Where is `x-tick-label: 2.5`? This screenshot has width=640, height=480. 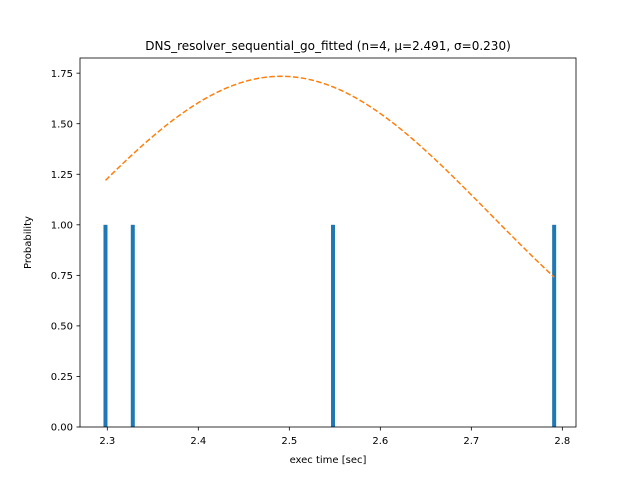
x-tick-label: 2.5 is located at coordinates (289, 441).